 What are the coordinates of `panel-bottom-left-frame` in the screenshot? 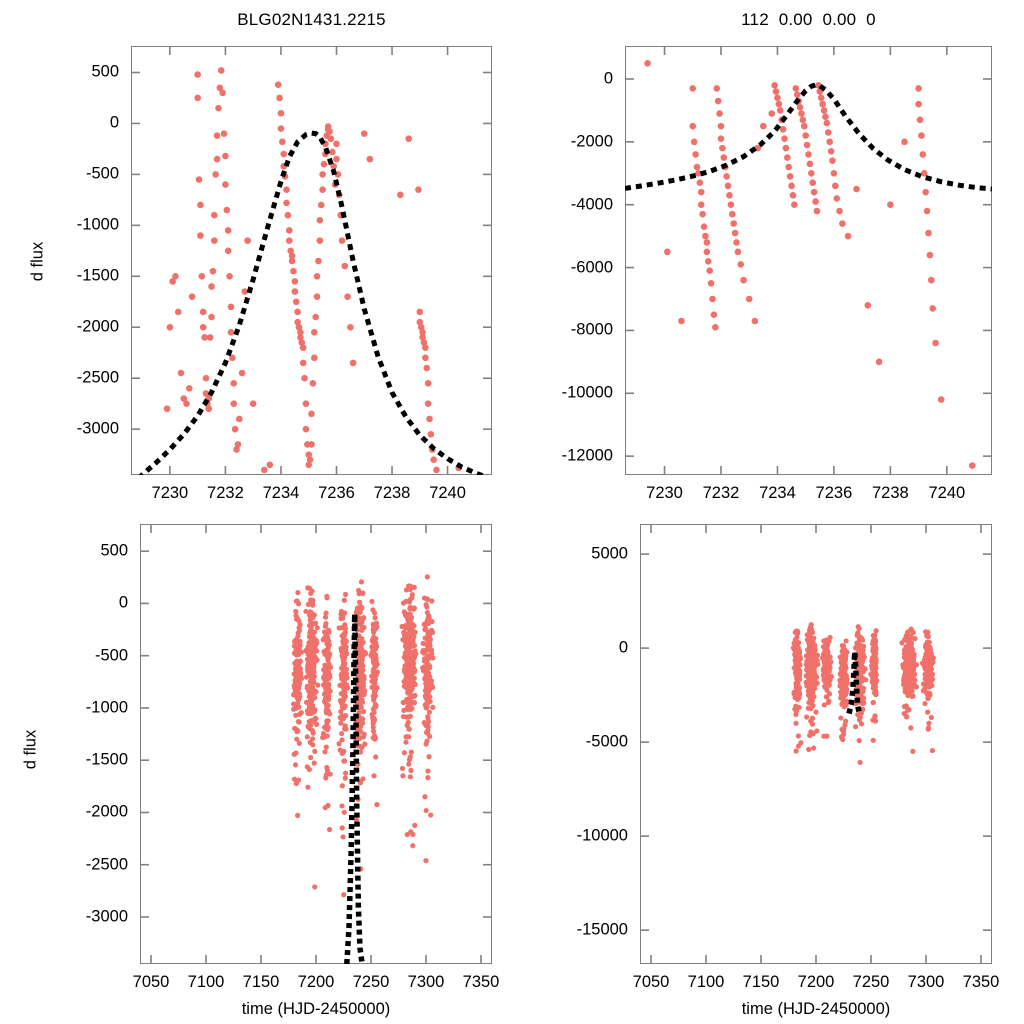 It's located at (316, 744).